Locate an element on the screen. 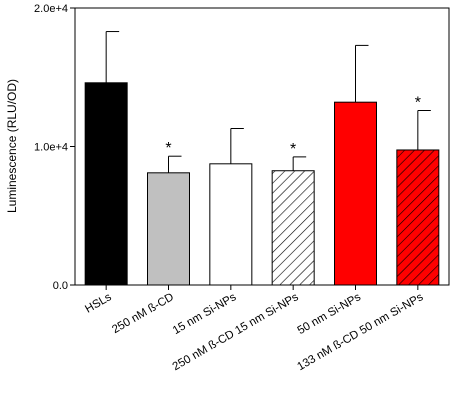 The width and height of the screenshot is (460, 402). x-category-label: 133 nM ß-CD 50 nm Si-NPs is located at coordinates (360, 332).